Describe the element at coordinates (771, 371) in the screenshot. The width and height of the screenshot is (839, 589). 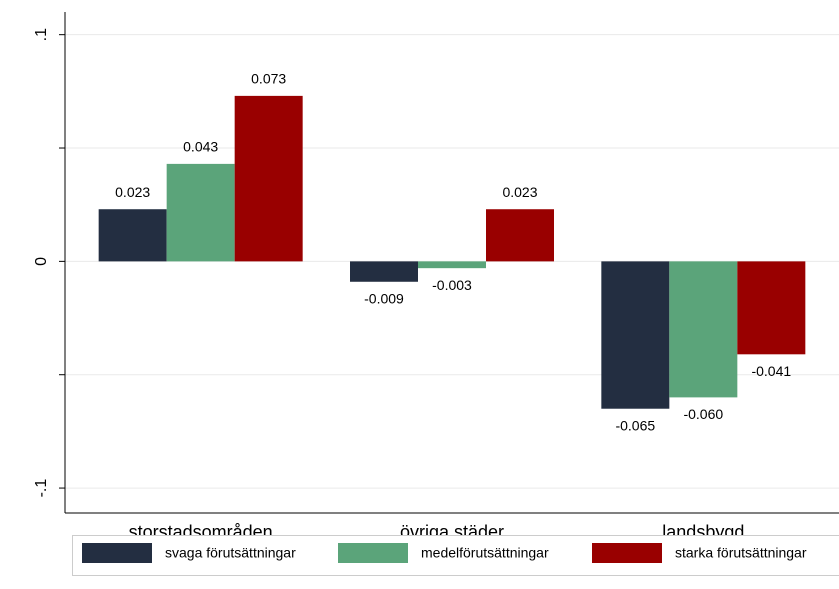
I see `data-label: -0.041` at that location.